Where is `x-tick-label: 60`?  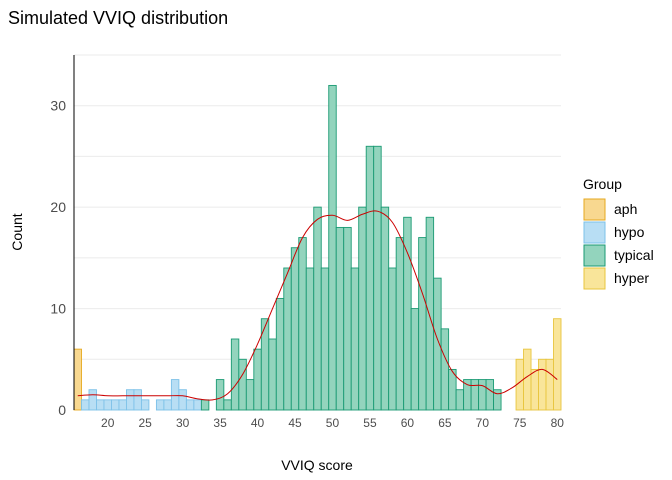 x-tick-label: 60 is located at coordinates (408, 423).